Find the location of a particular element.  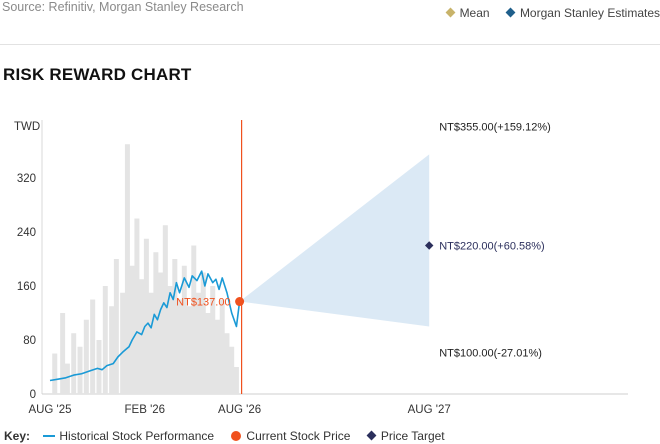

historical-price-line is located at coordinates (145, 326).